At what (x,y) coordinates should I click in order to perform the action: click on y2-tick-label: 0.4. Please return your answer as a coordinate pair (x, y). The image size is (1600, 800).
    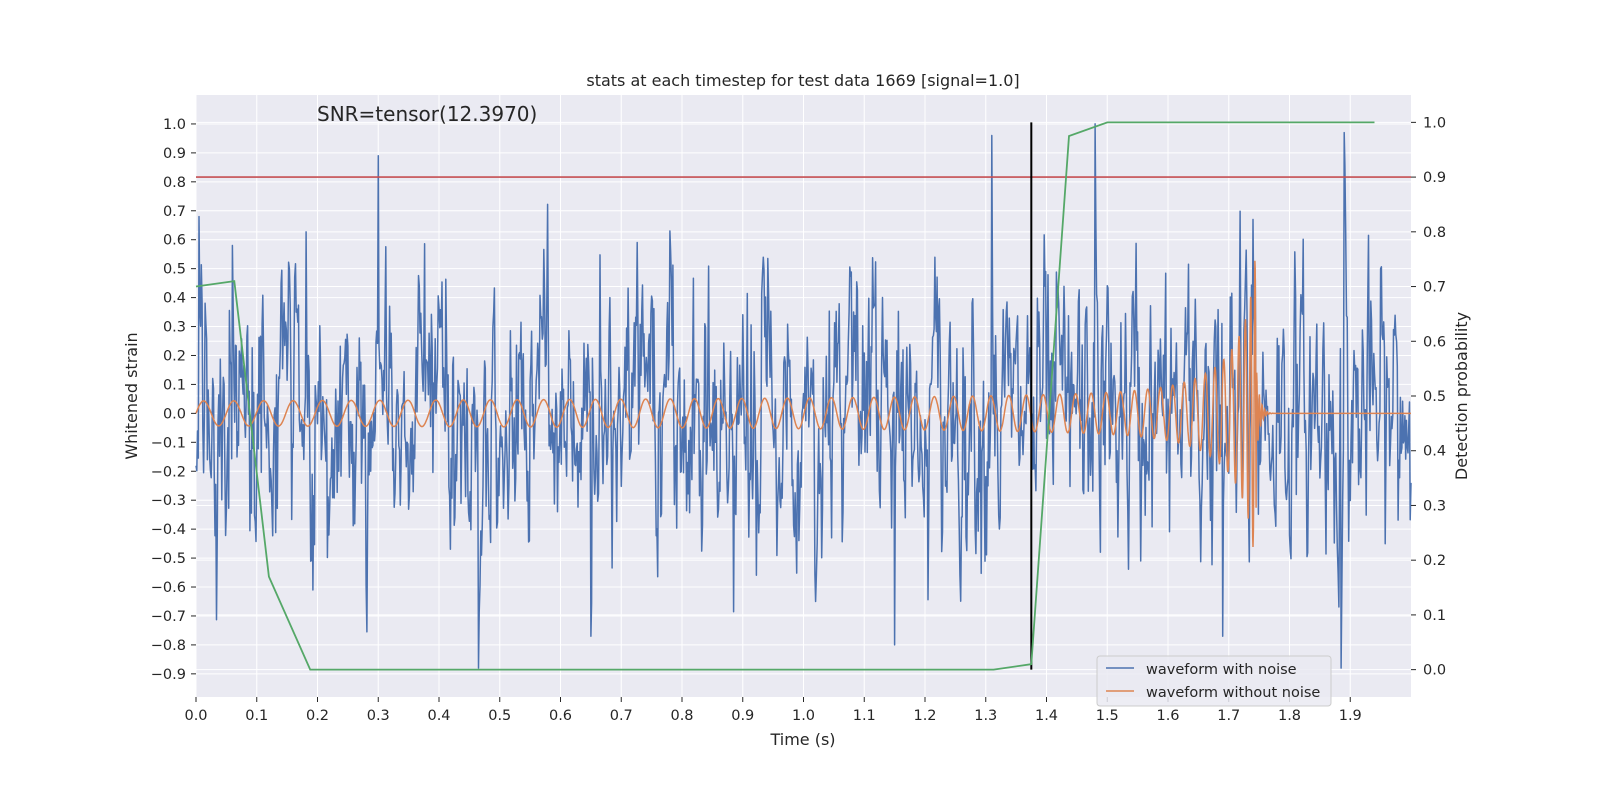
    Looking at the image, I should click on (1434, 452).